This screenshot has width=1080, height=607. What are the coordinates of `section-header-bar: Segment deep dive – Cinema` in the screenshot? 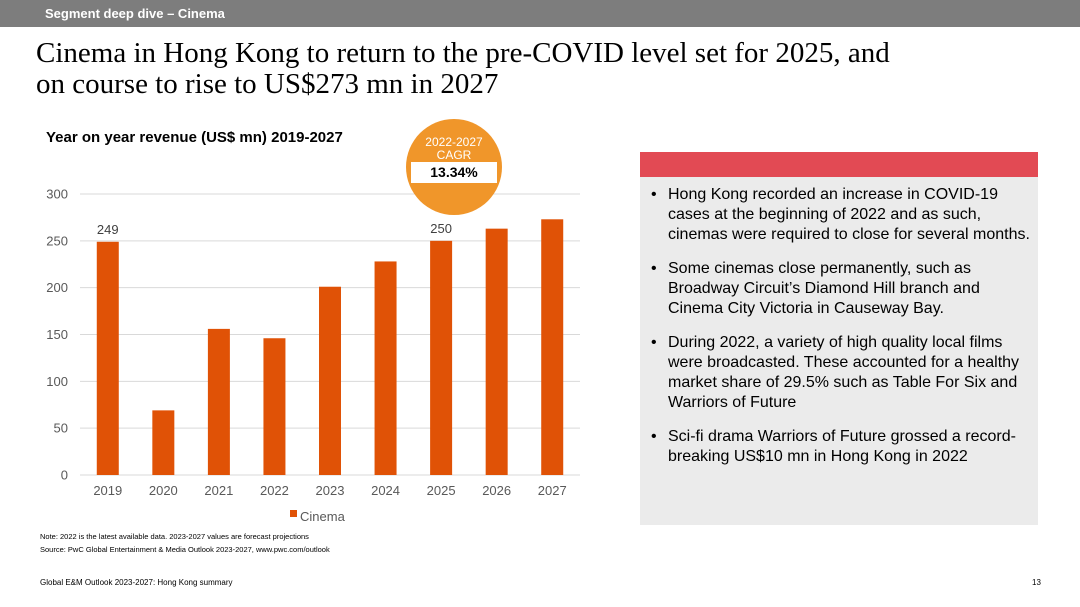 It's located at (540, 13).